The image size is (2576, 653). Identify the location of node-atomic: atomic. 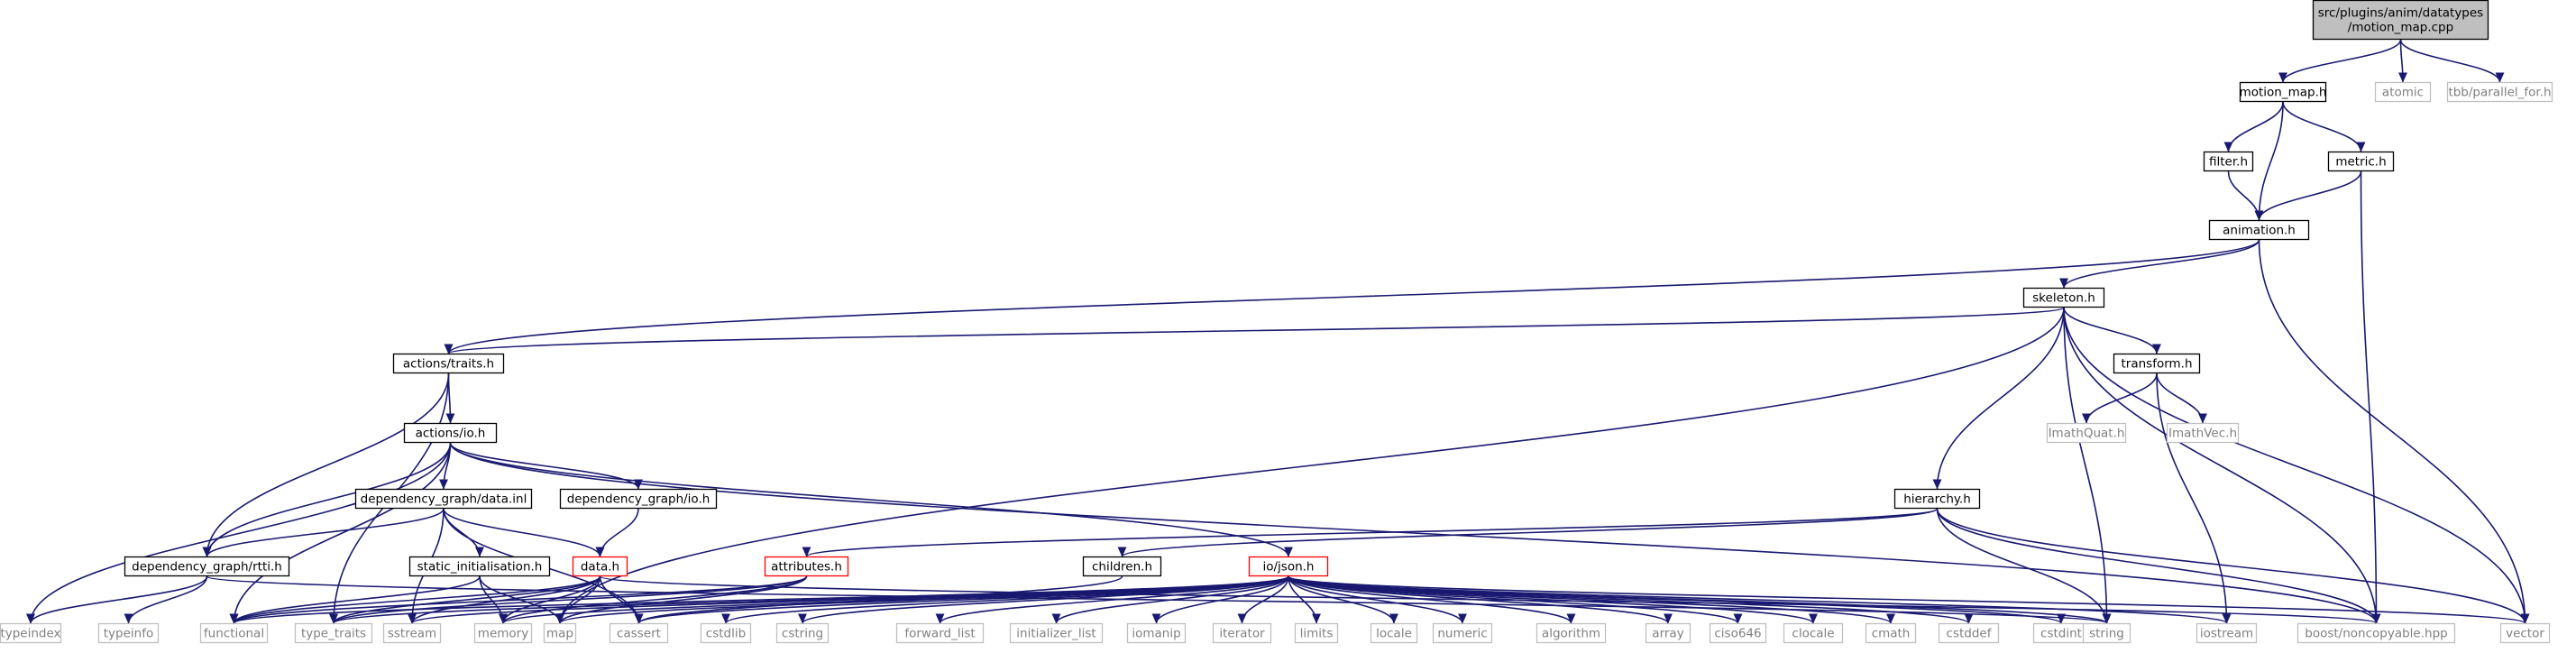
(2403, 92).